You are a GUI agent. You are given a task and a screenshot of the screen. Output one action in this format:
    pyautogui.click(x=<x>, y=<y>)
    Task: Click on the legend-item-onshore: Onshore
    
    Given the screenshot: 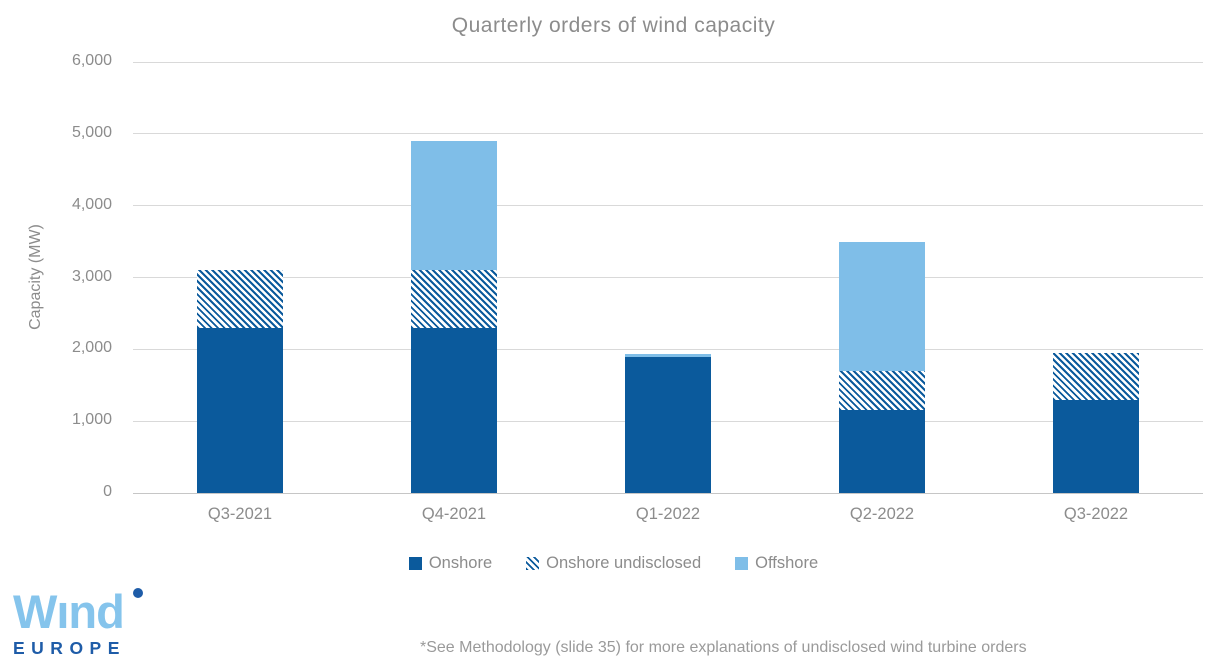 What is the action you would take?
    pyautogui.click(x=450, y=563)
    